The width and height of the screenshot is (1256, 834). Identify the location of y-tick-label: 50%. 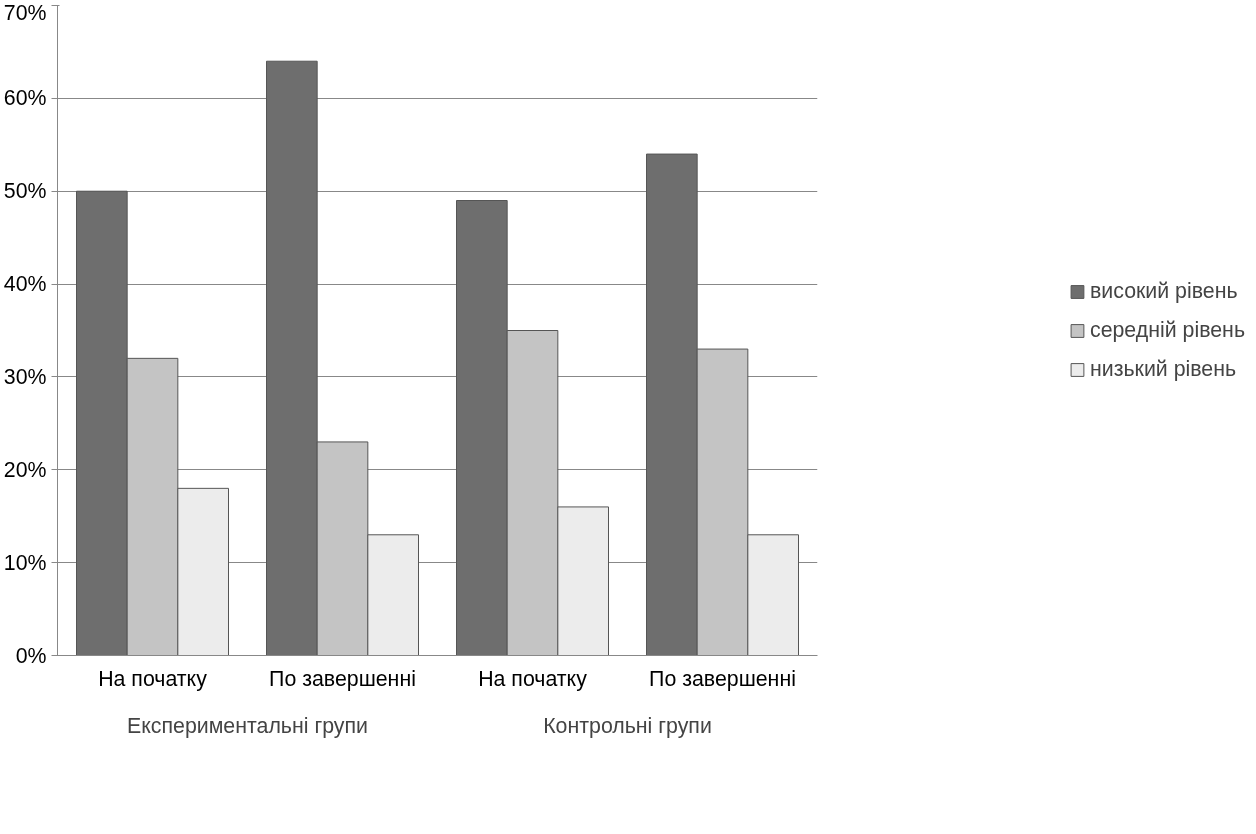
(25, 191).